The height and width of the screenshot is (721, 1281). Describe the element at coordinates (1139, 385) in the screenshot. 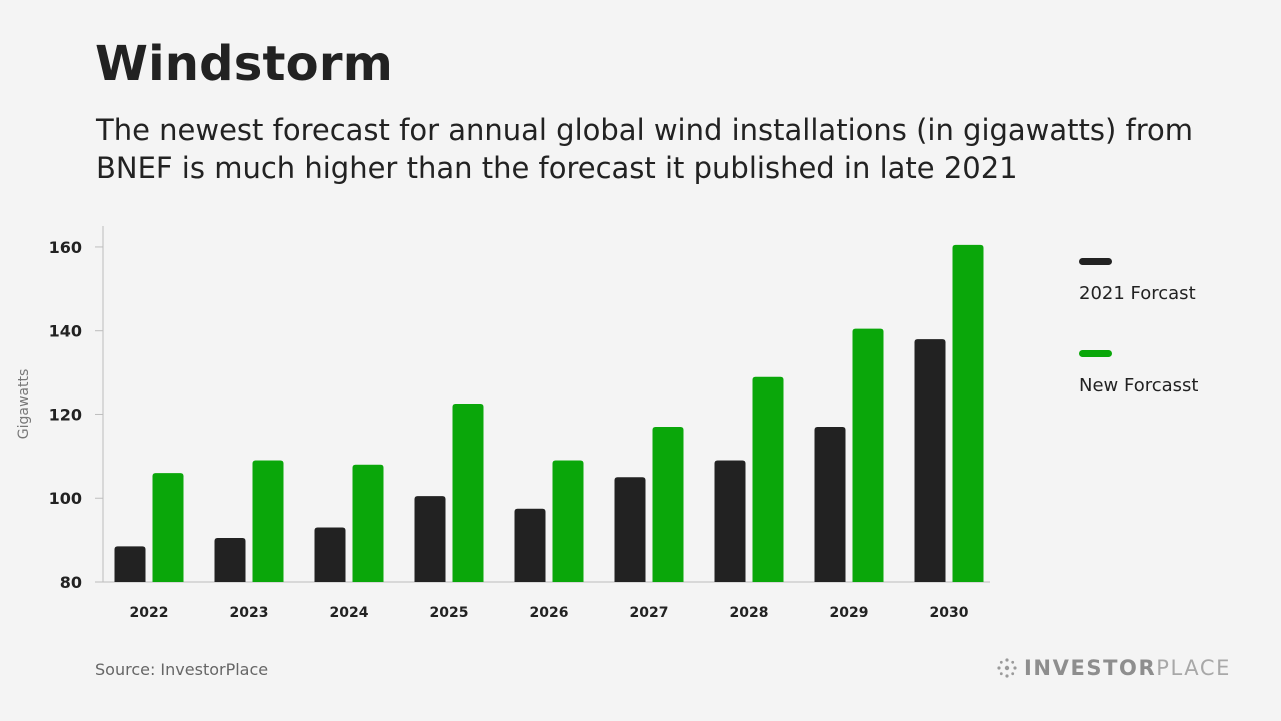

I see `legend-label-new-forecast: New Forcasst` at that location.